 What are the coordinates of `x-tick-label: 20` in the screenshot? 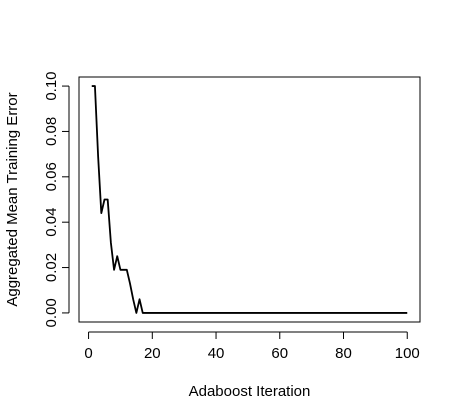 It's located at (152, 353).